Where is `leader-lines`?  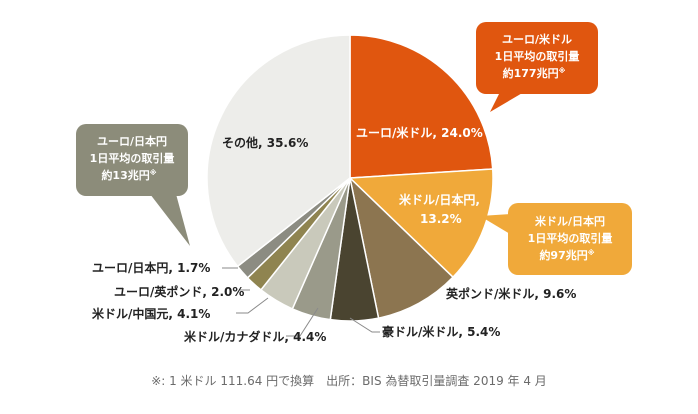
leader-lines is located at coordinates (301, 302).